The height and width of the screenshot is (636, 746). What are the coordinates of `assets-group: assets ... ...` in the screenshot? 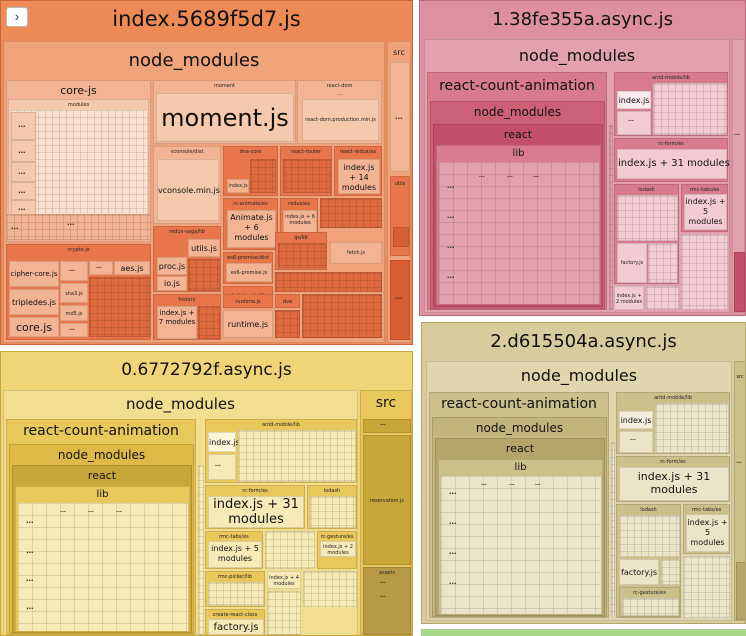 It's located at (387, 601).